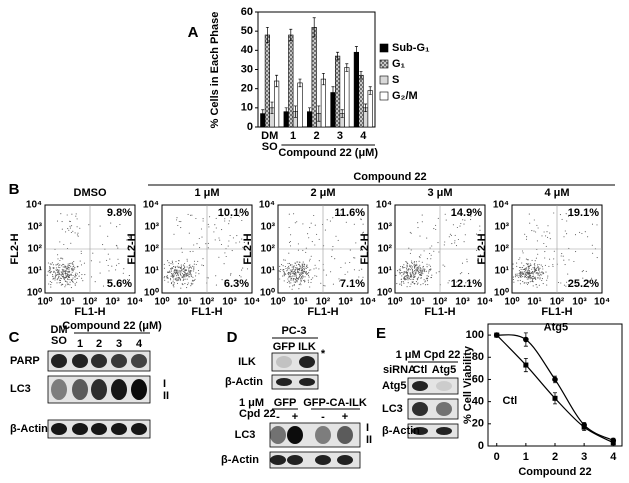  What do you see at coordinates (556, 193) in the screenshot?
I see `plot-title: 4 μM` at bounding box center [556, 193].